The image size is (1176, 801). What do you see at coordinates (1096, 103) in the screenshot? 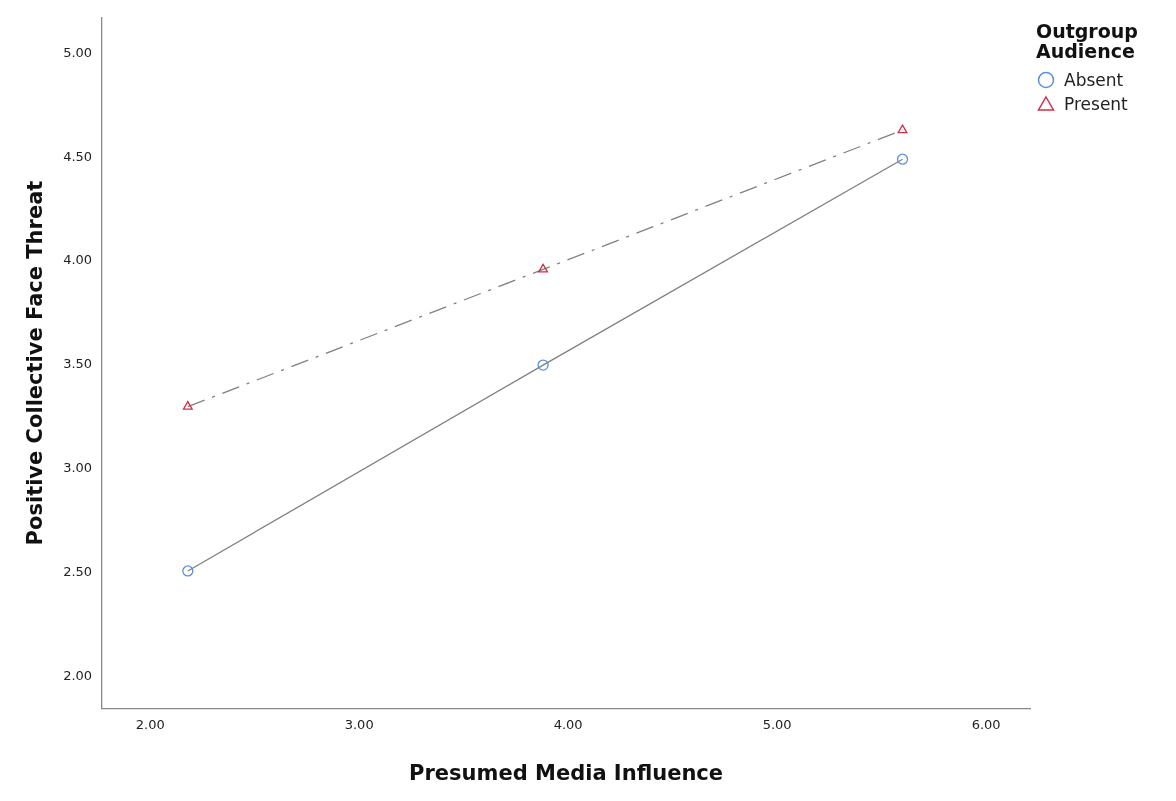
I see `legend-label: Present` at bounding box center [1096, 103].